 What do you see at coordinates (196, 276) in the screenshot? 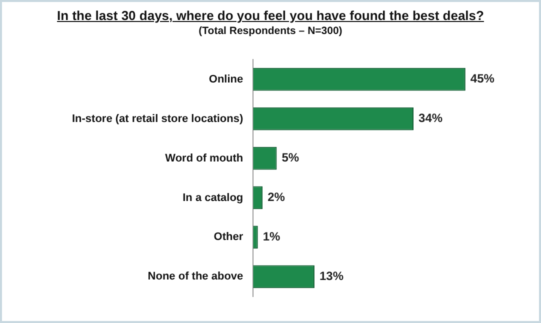
I see `y-tick-label: None of the above` at bounding box center [196, 276].